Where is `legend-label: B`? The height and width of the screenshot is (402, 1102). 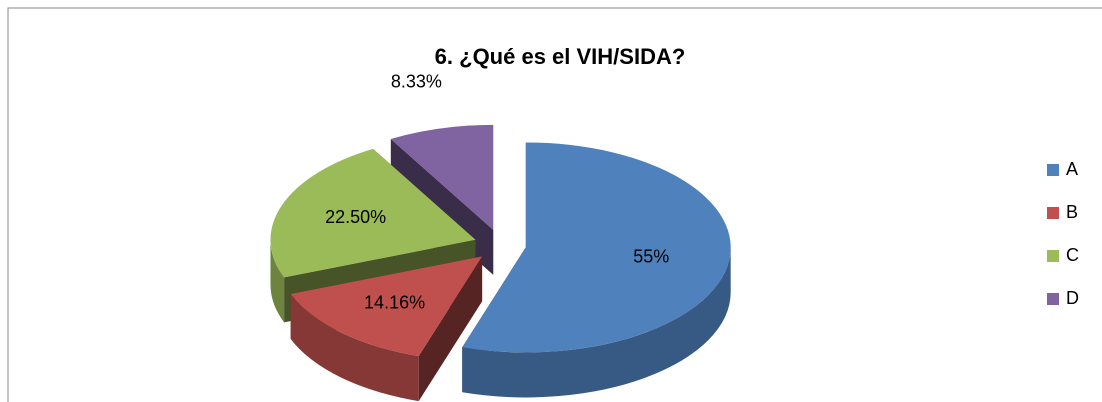
legend-label: B is located at coordinates (1072, 212).